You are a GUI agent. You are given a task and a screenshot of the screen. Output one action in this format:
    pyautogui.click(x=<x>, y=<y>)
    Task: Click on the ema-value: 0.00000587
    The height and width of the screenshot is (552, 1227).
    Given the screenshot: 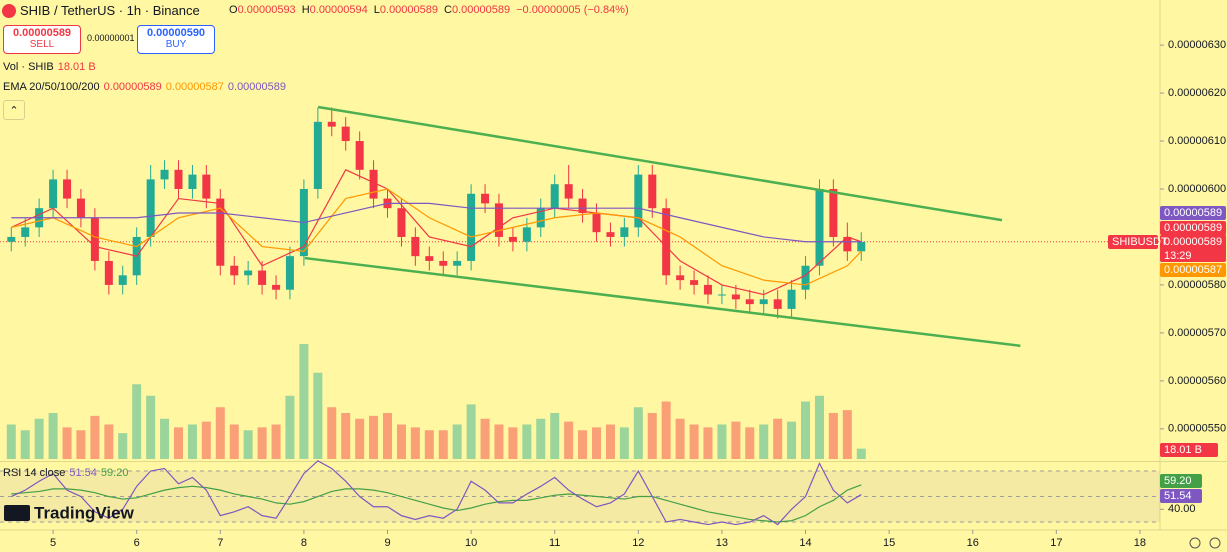 What is the action you would take?
    pyautogui.click(x=194, y=87)
    